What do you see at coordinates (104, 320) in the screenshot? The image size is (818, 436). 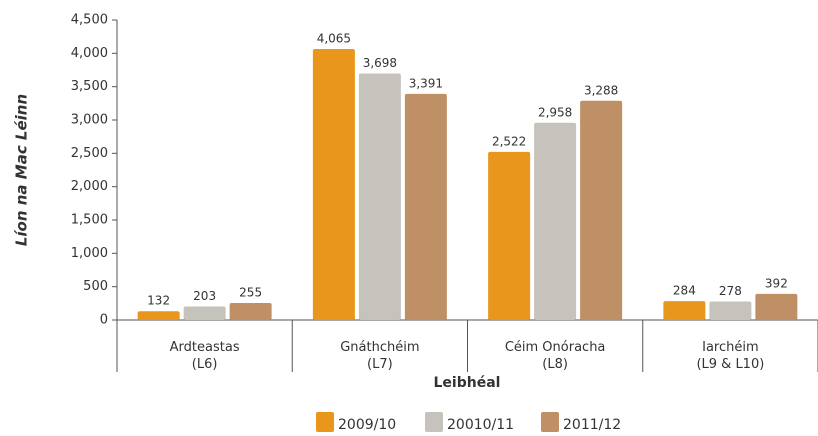 I see `y-tick-label: 0` at bounding box center [104, 320].